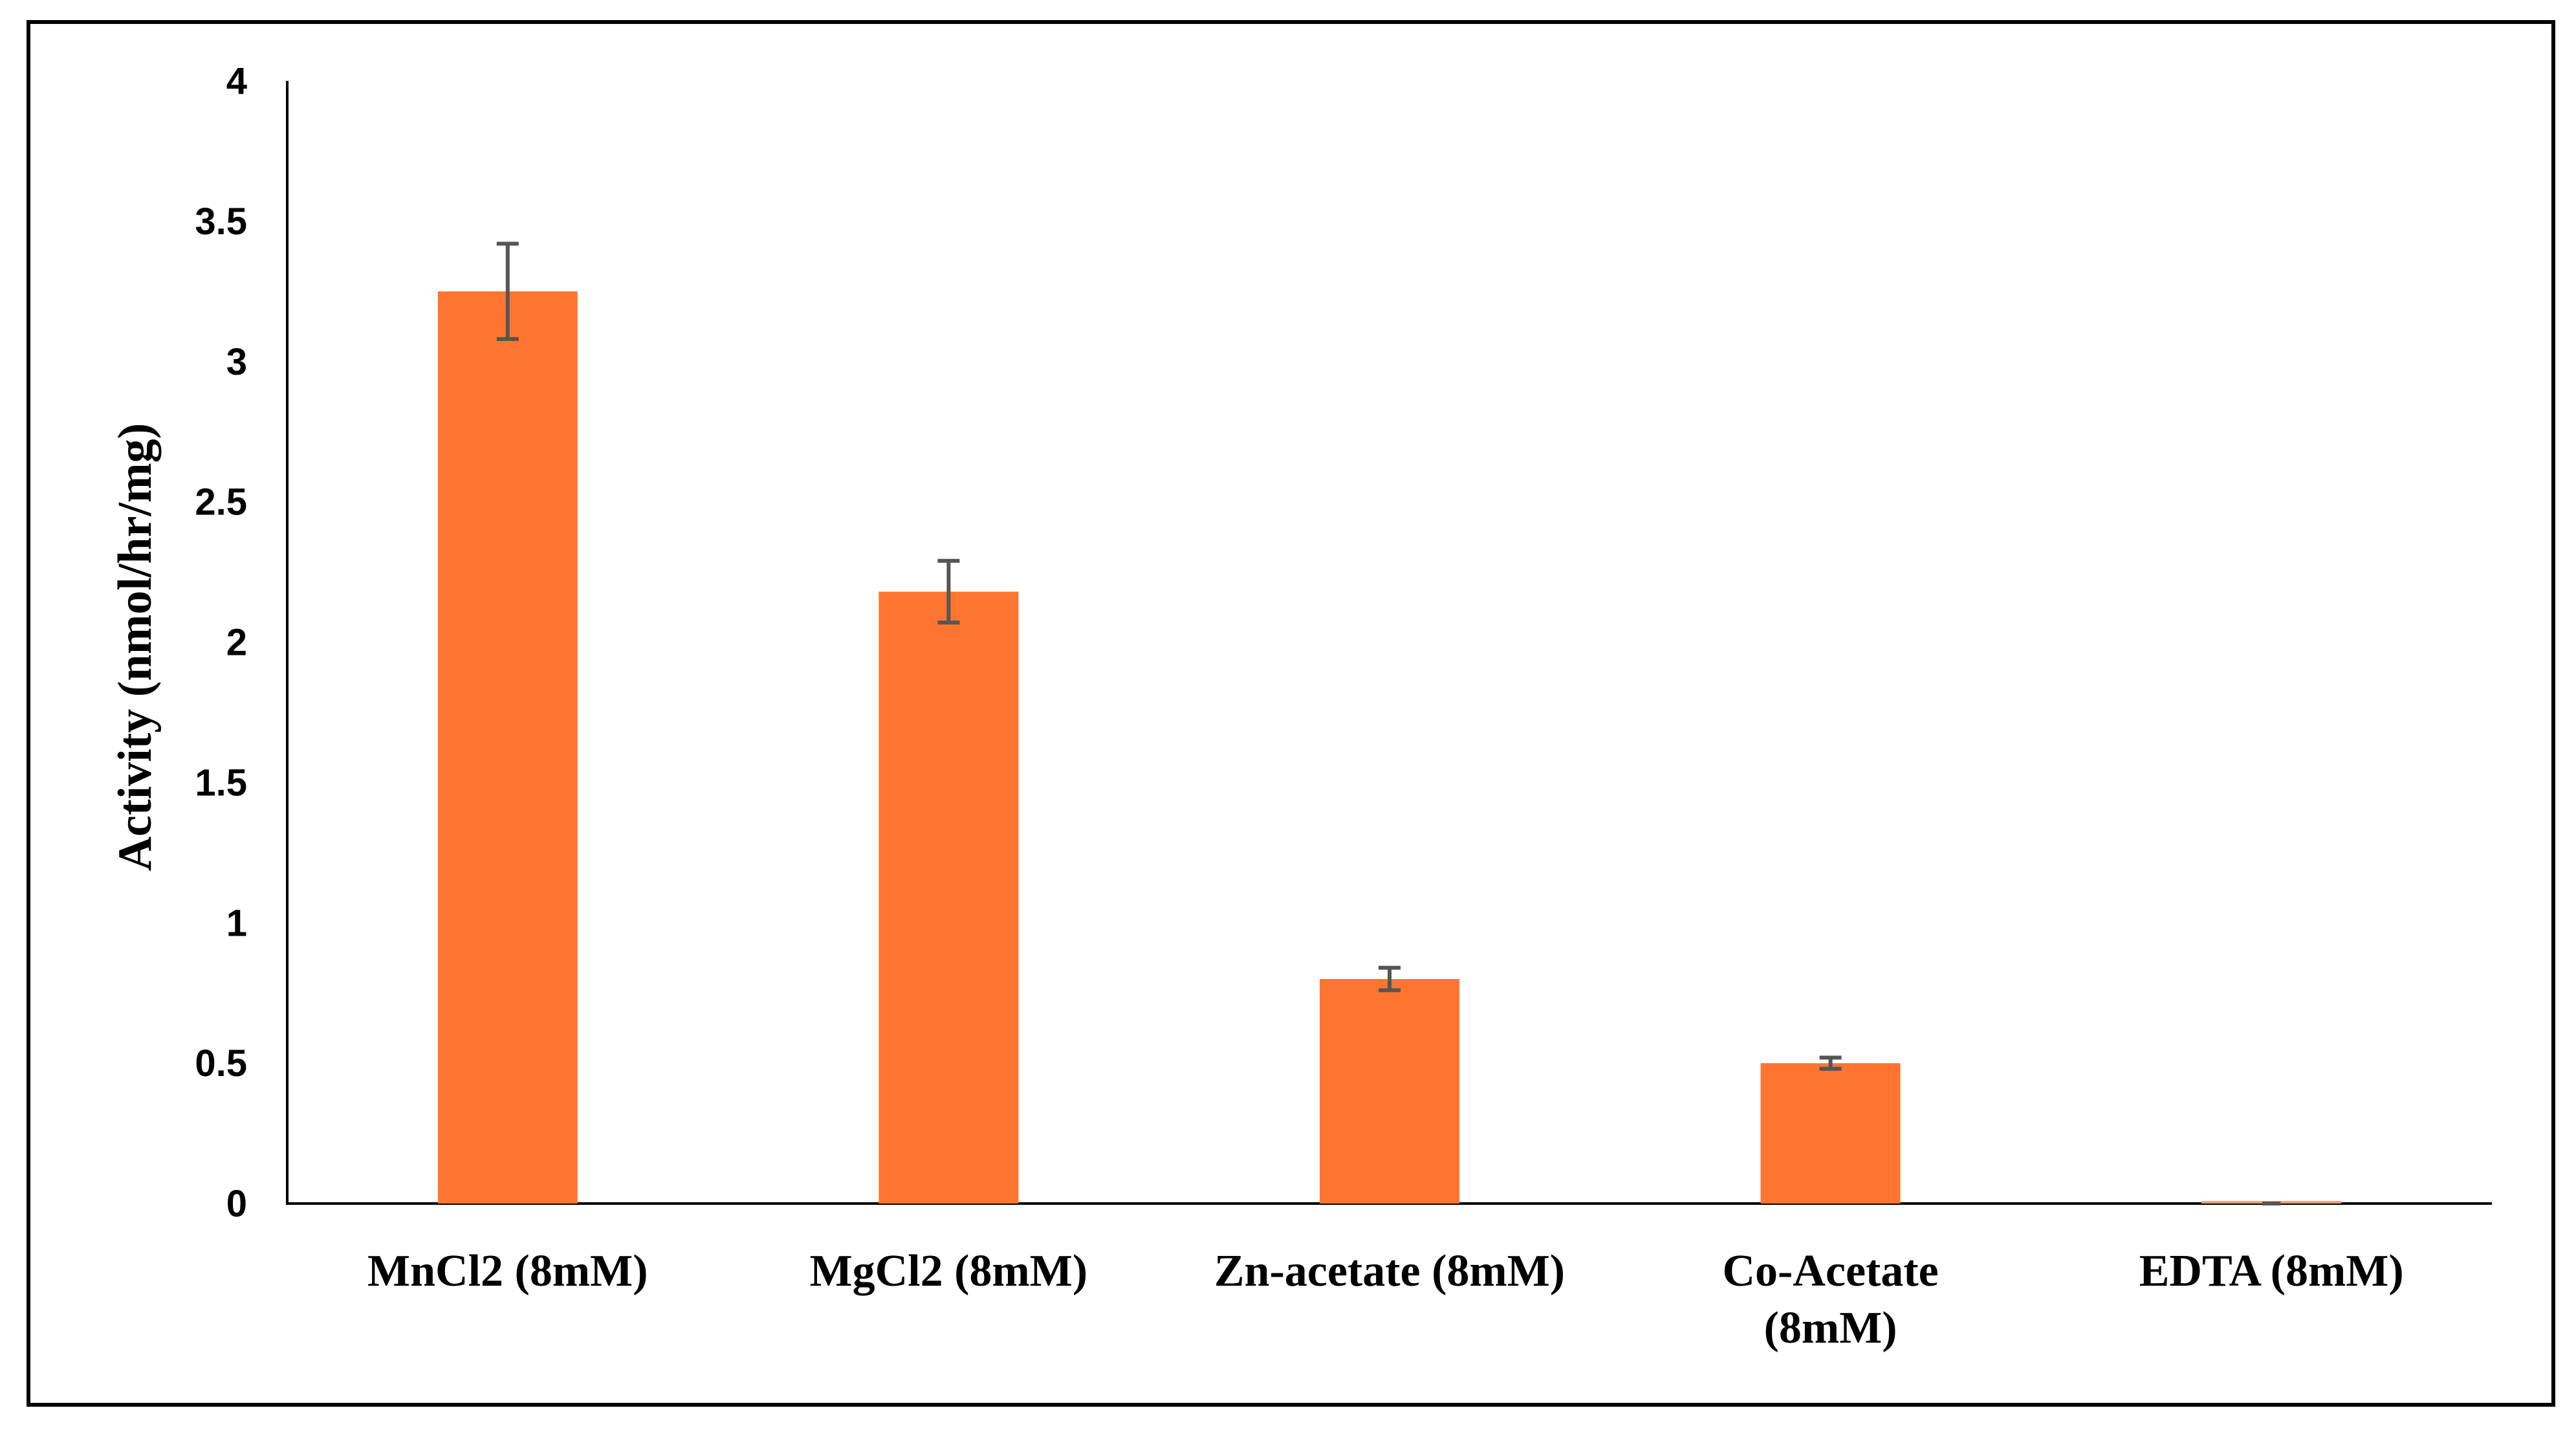 The width and height of the screenshot is (2576, 1430). I want to click on x-tick-label: EDTA (8mM), so click(2271, 1271).